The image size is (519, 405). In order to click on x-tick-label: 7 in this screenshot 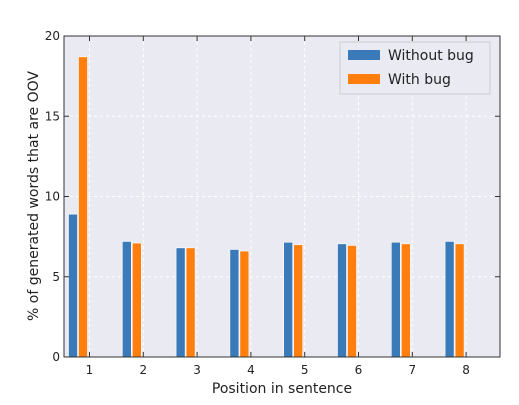, I will do `click(412, 370)`.